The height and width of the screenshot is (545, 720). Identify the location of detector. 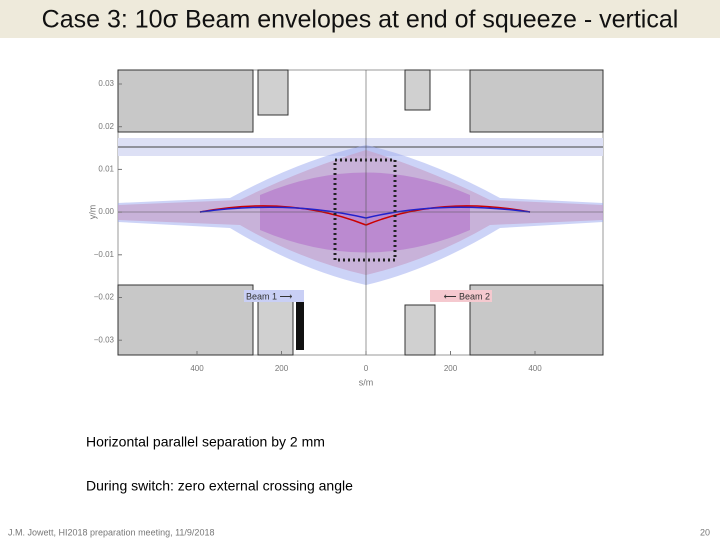
(365, 210).